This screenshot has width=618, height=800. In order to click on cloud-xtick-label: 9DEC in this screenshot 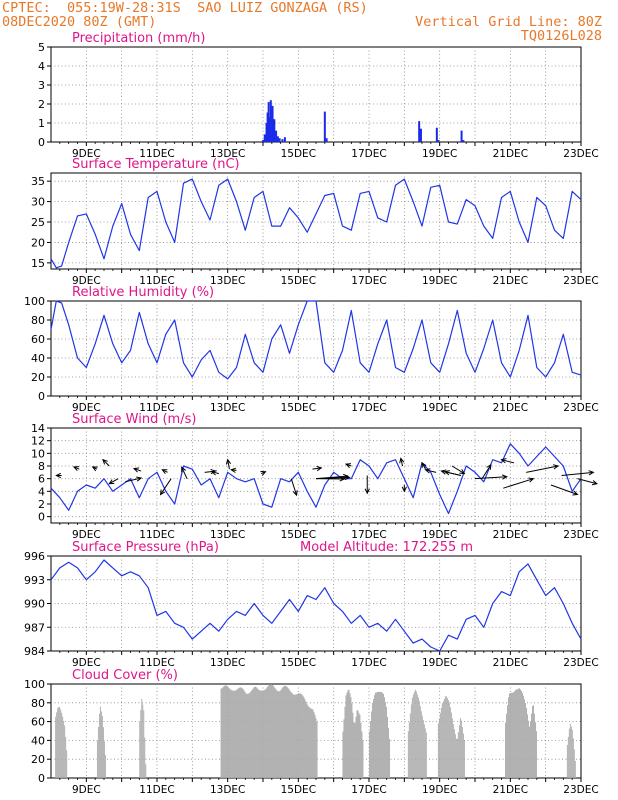, I will do `click(86, 790)`.